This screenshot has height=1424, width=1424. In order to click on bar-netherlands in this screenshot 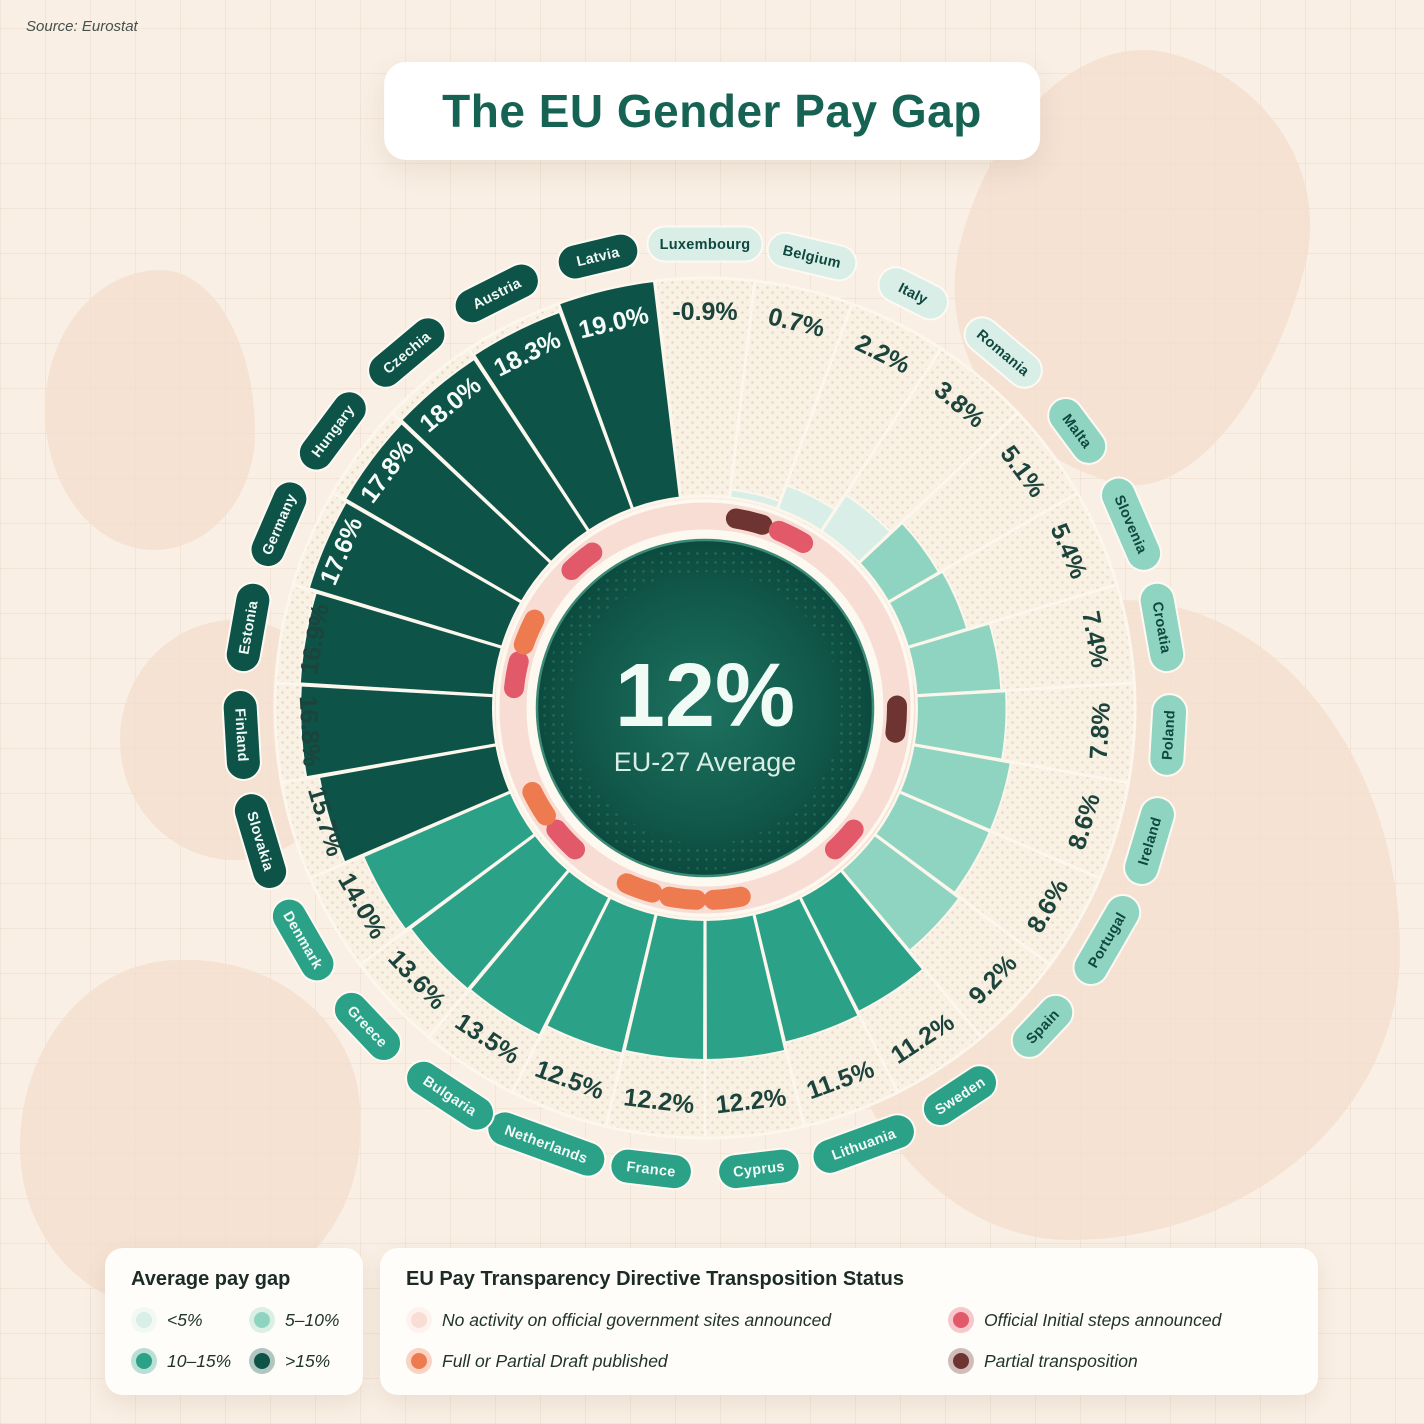, I will do `click(600, 975)`.